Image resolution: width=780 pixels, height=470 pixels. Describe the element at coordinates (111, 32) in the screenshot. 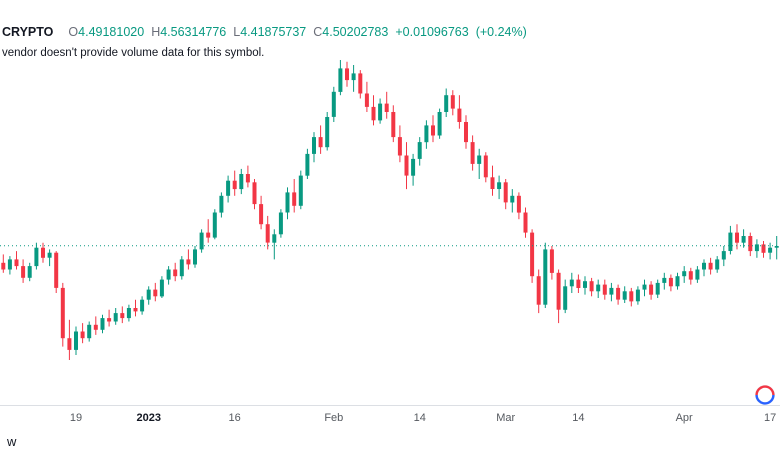

I see `ohlc-open-value: 4.49181020` at that location.